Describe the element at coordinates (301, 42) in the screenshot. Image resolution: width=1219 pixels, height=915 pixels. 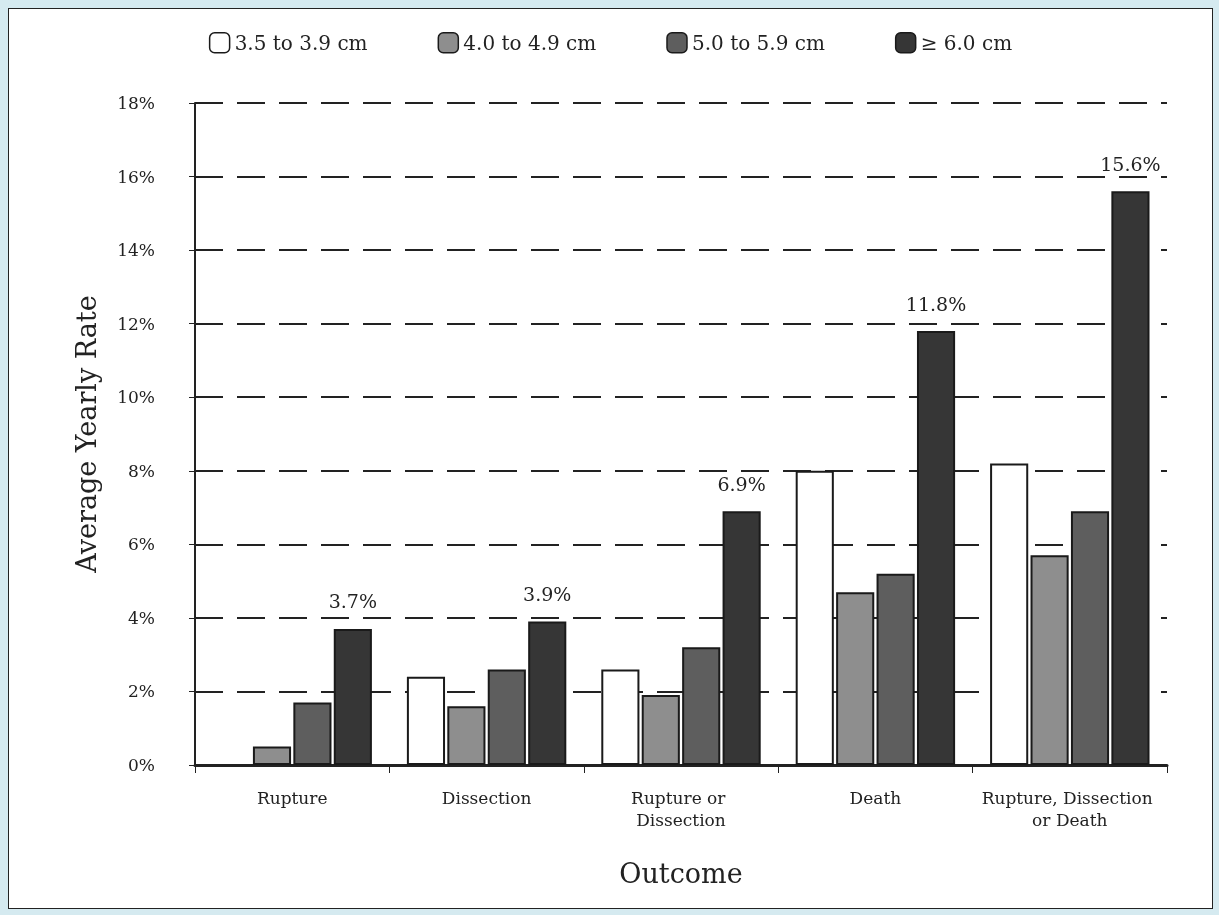
I see `legend-label: 3.5 to 3.9 cm` at that location.